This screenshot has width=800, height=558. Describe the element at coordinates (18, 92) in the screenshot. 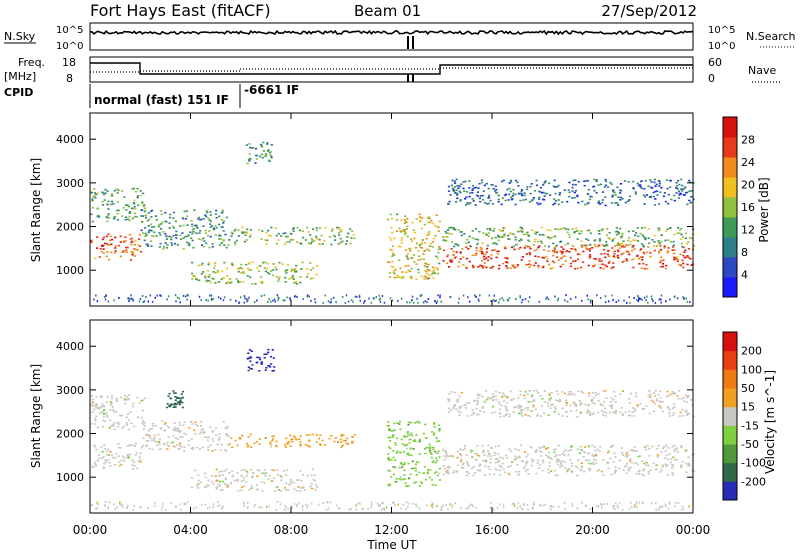

I see `cpid-label: CPID` at that location.